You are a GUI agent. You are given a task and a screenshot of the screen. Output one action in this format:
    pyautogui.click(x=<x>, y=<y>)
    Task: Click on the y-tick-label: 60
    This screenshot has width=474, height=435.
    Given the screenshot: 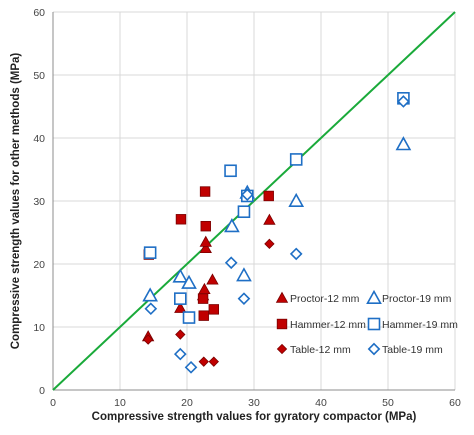 What is the action you would take?
    pyautogui.click(x=39, y=13)
    